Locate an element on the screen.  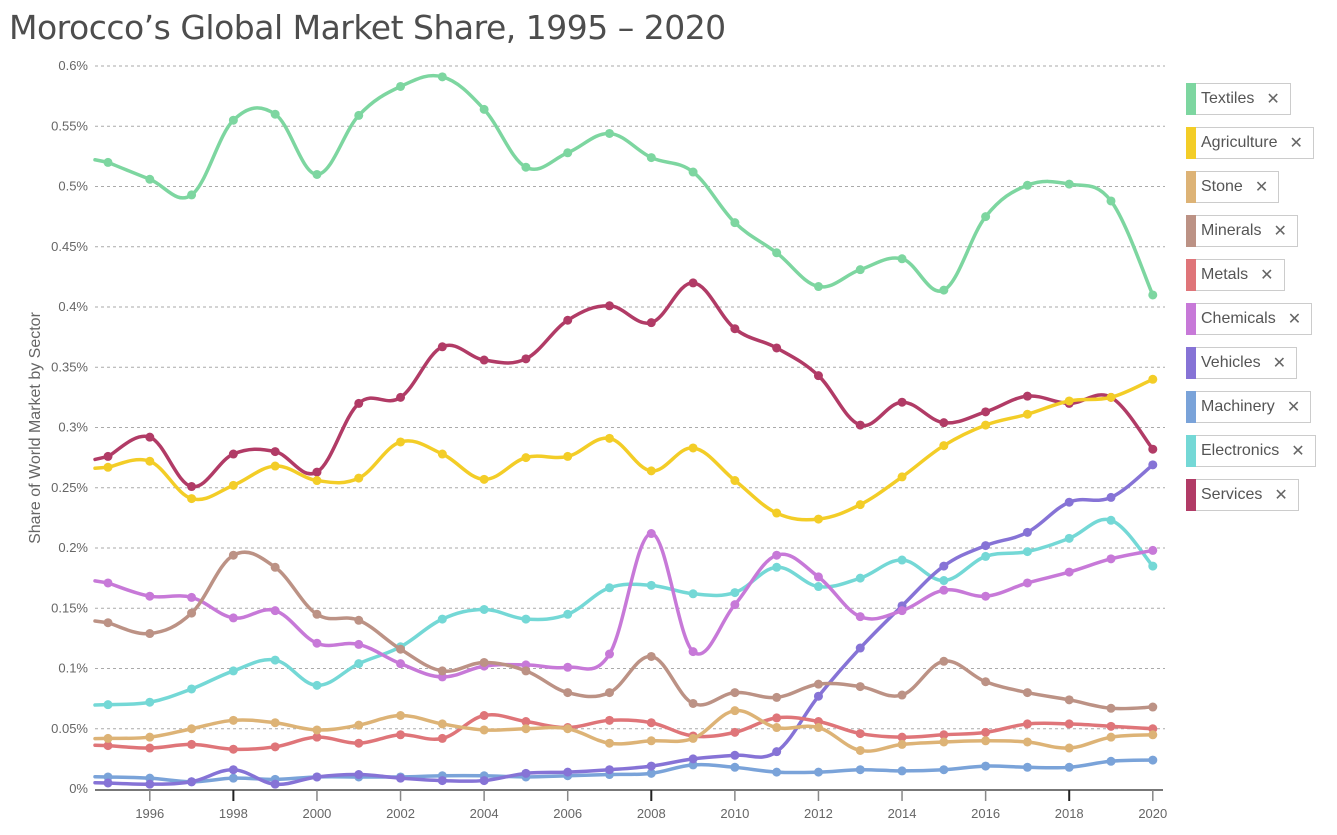
data-point-agriculture-1995 is located at coordinates (108, 467).